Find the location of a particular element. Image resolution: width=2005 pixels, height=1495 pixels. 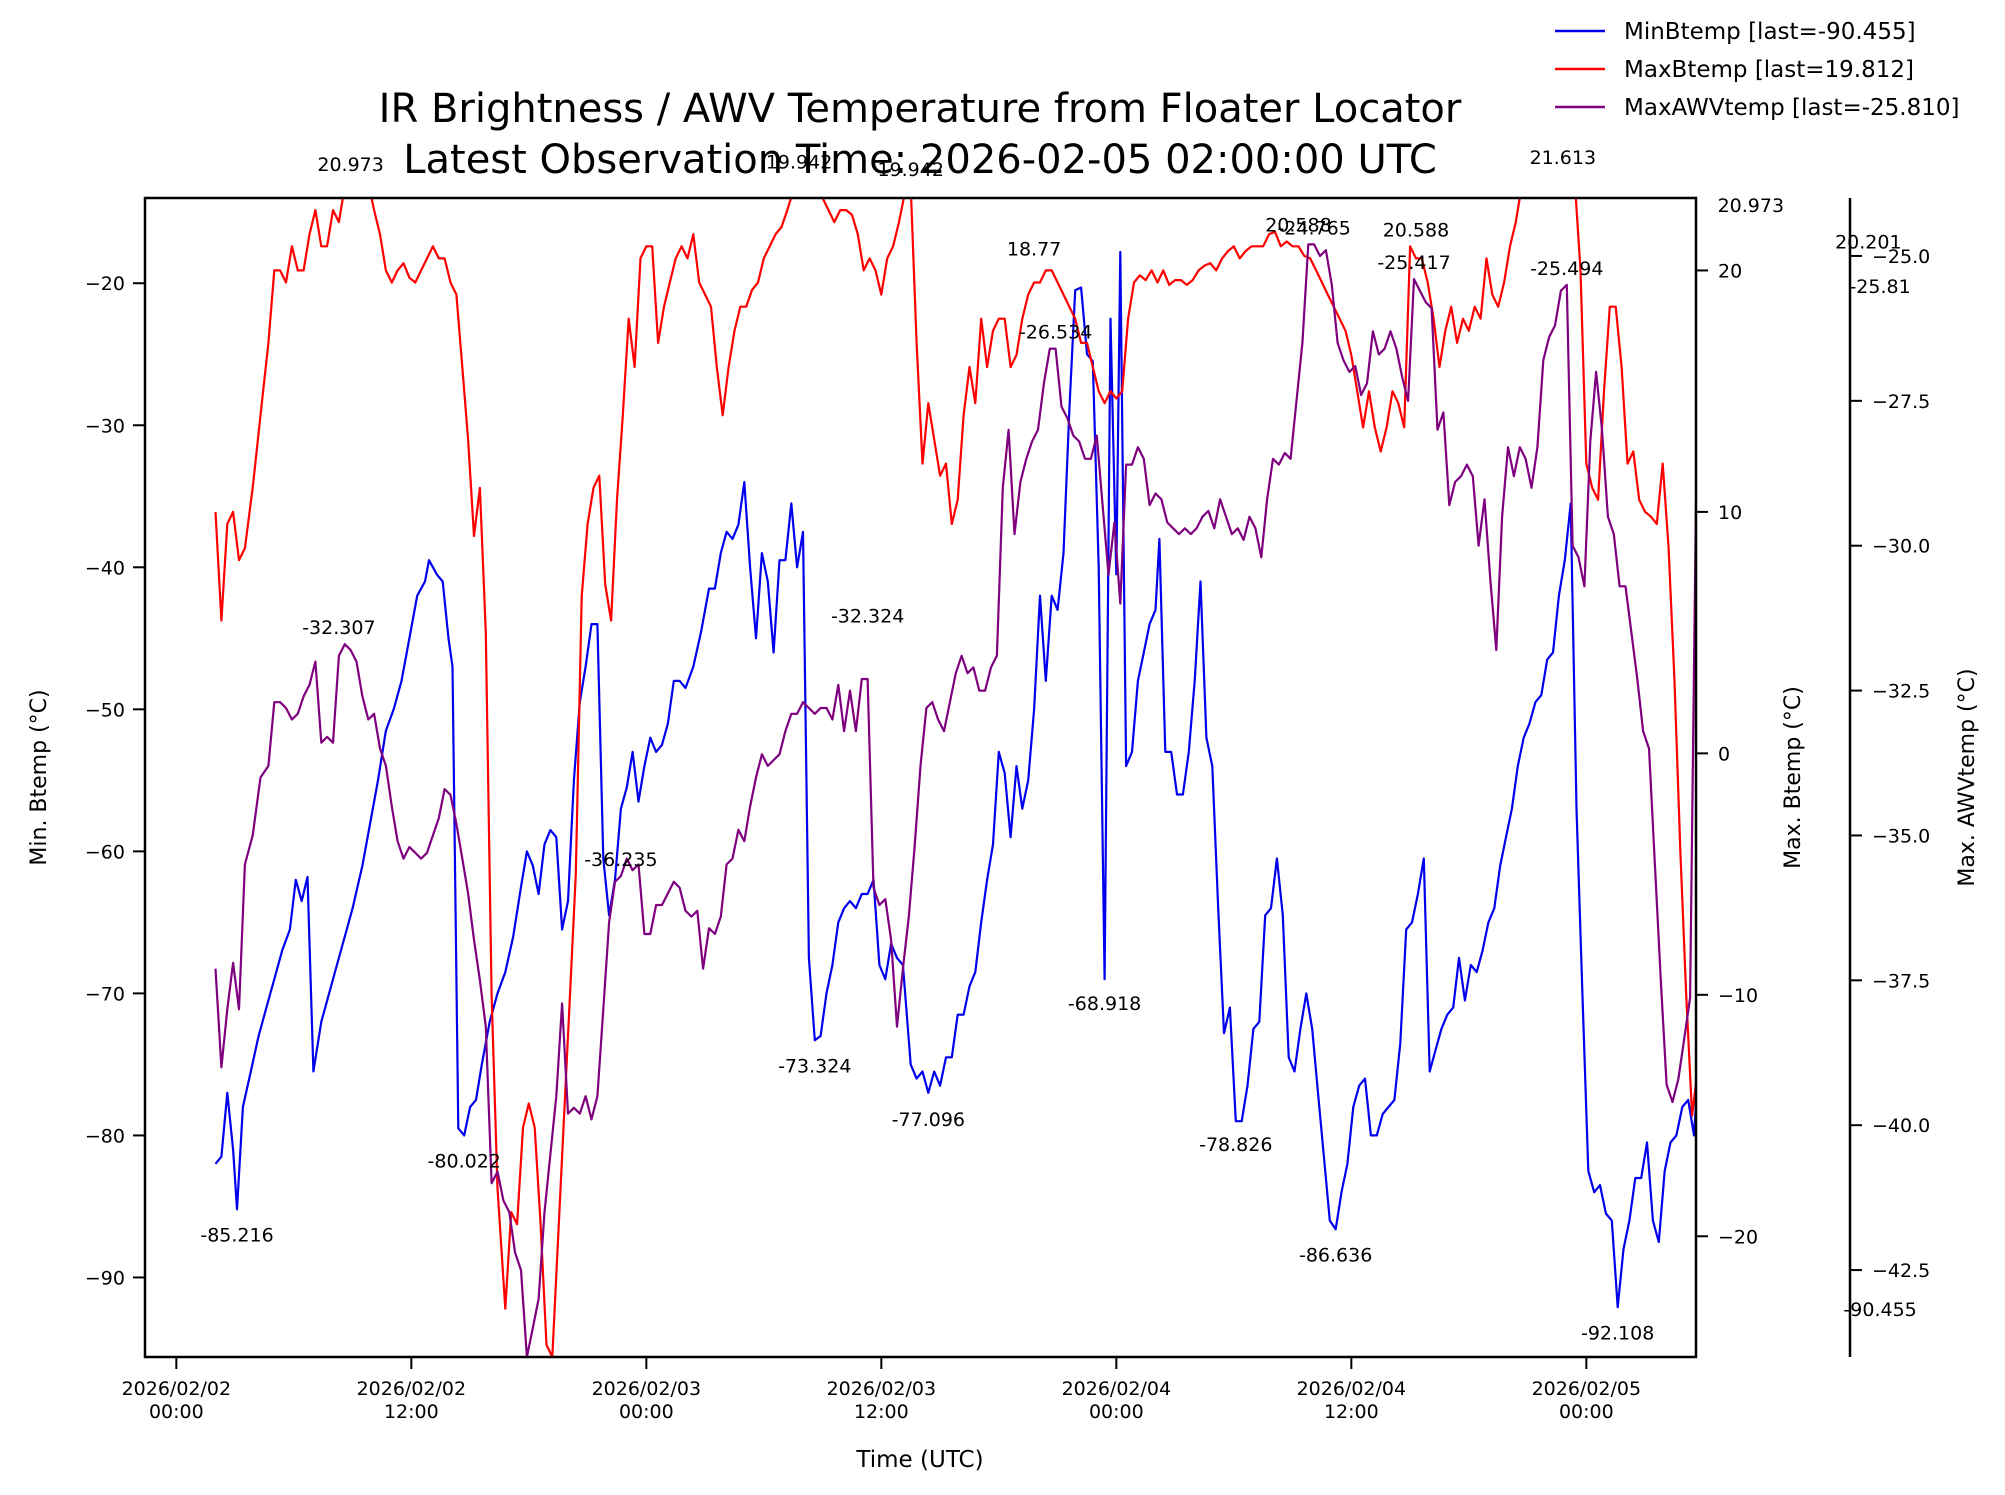

data-label: -32.324 is located at coordinates (867, 617).